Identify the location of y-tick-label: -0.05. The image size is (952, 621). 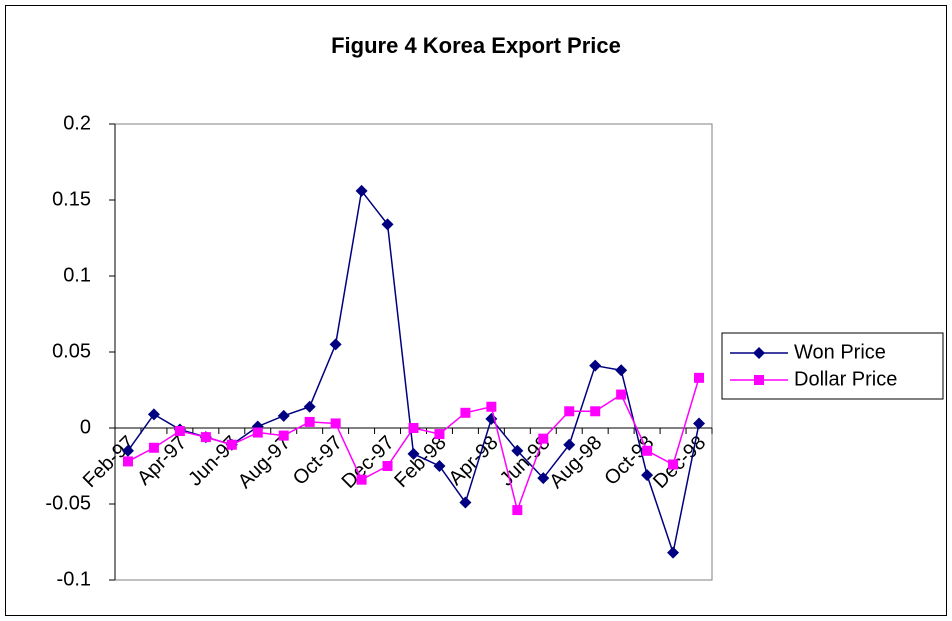
(68, 503).